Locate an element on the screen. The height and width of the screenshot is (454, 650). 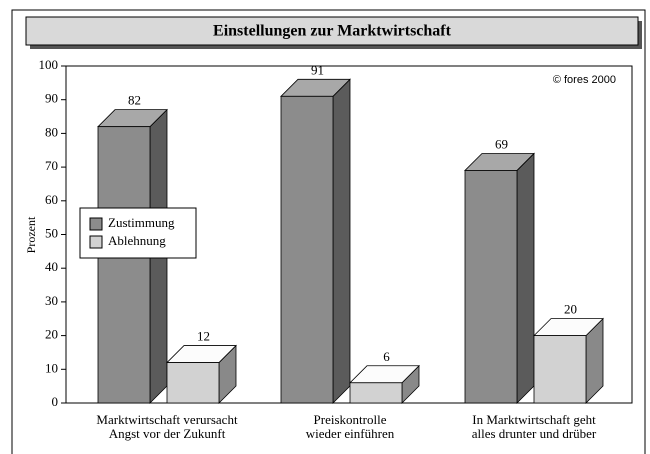
y-tick-label: 0 is located at coordinates (55, 401).